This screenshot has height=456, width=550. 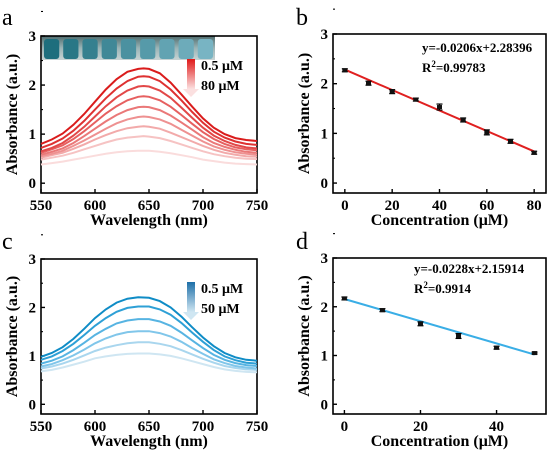 What do you see at coordinates (7, 242) in the screenshot?
I see `panel-label: c` at bounding box center [7, 242].